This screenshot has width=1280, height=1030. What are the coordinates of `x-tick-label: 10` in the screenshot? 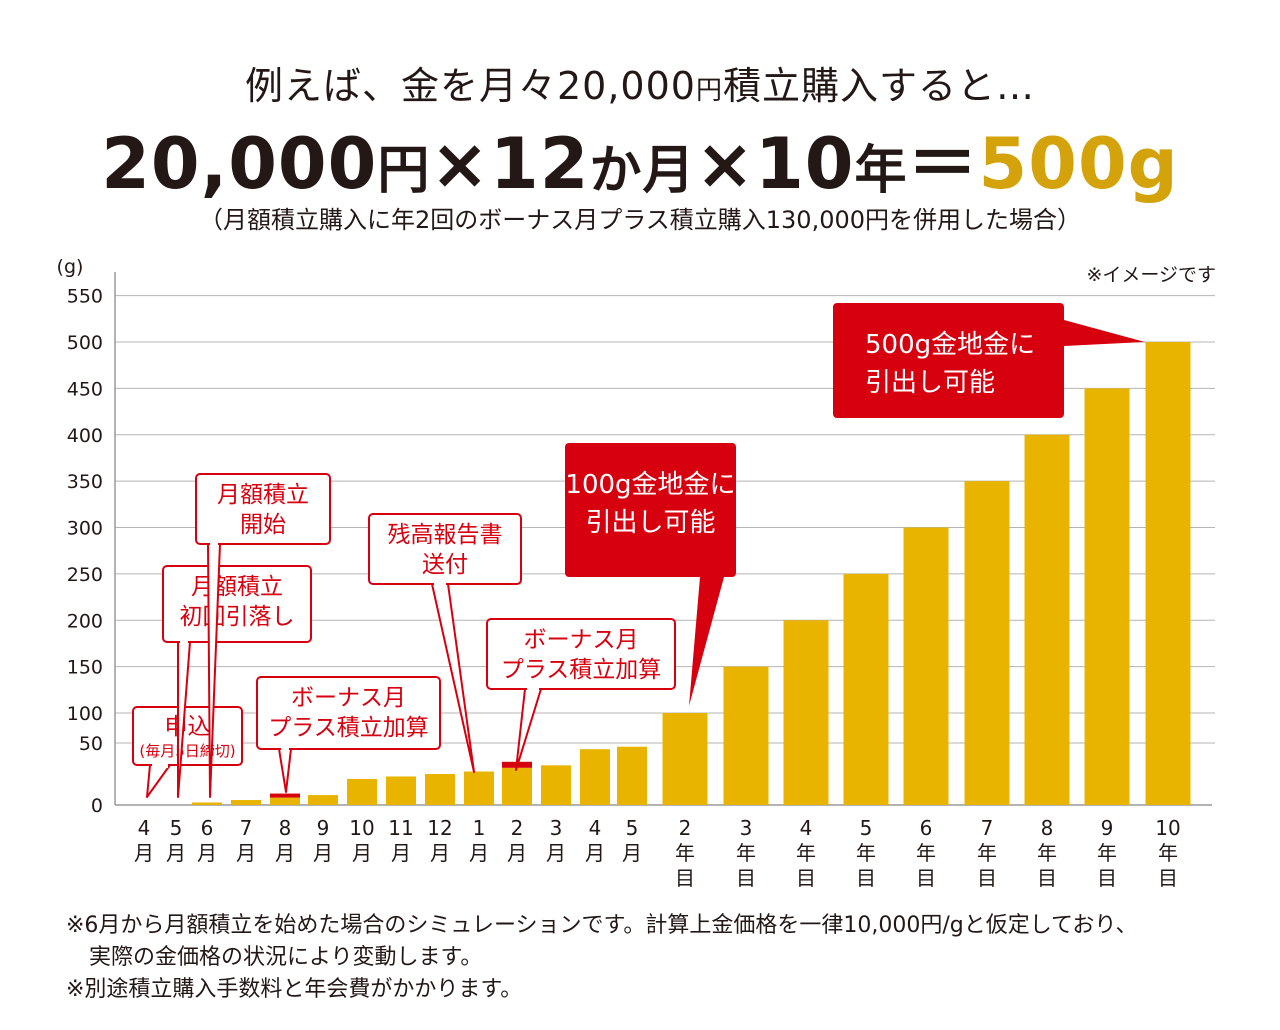 It's located at (1167, 828).